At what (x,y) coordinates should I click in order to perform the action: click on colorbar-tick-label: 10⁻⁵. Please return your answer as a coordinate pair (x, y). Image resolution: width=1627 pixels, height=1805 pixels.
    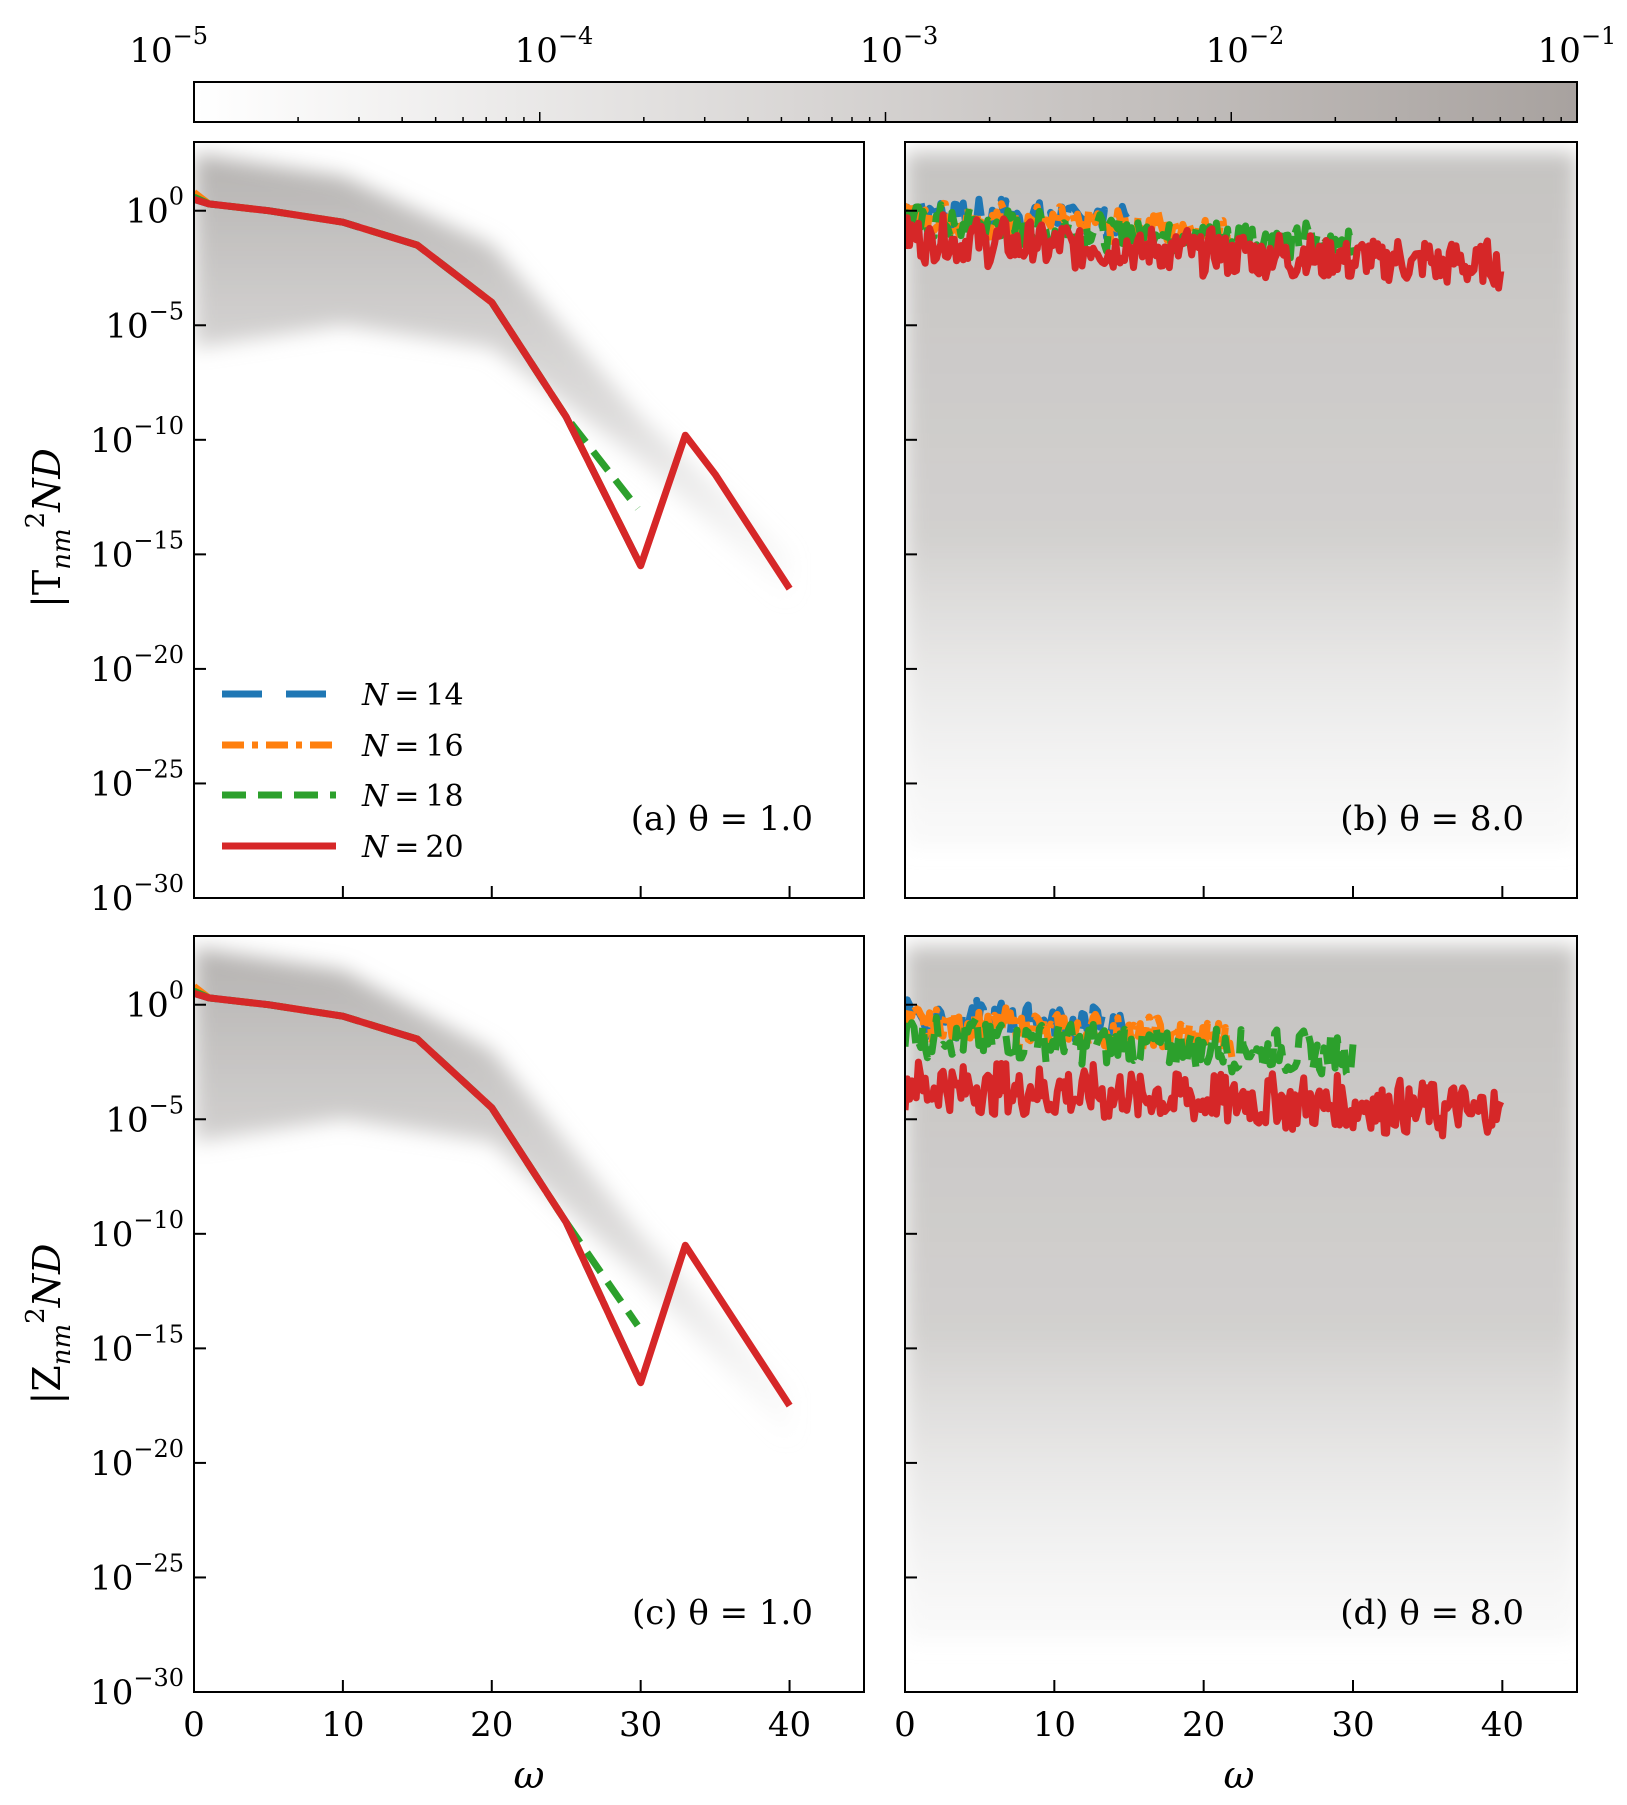
    Looking at the image, I should click on (168, 46).